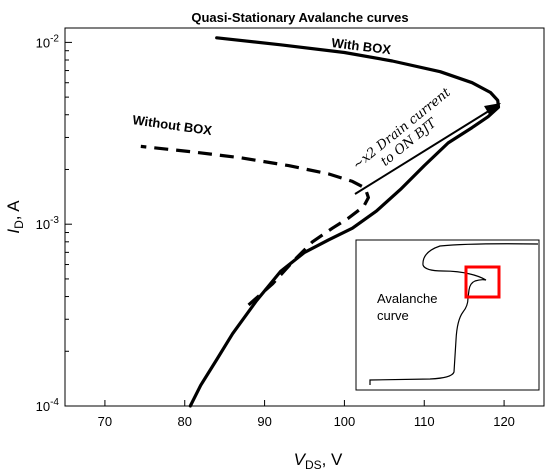  Describe the element at coordinates (300, 459) in the screenshot. I see `x-axis-label-var: V` at that location.